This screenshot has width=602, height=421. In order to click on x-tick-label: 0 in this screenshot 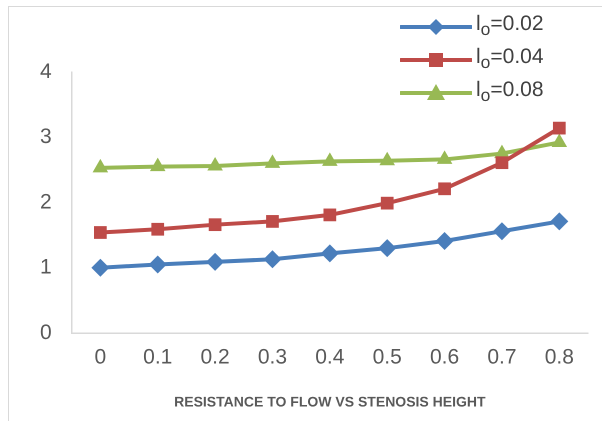, I will do `click(100, 356)`.